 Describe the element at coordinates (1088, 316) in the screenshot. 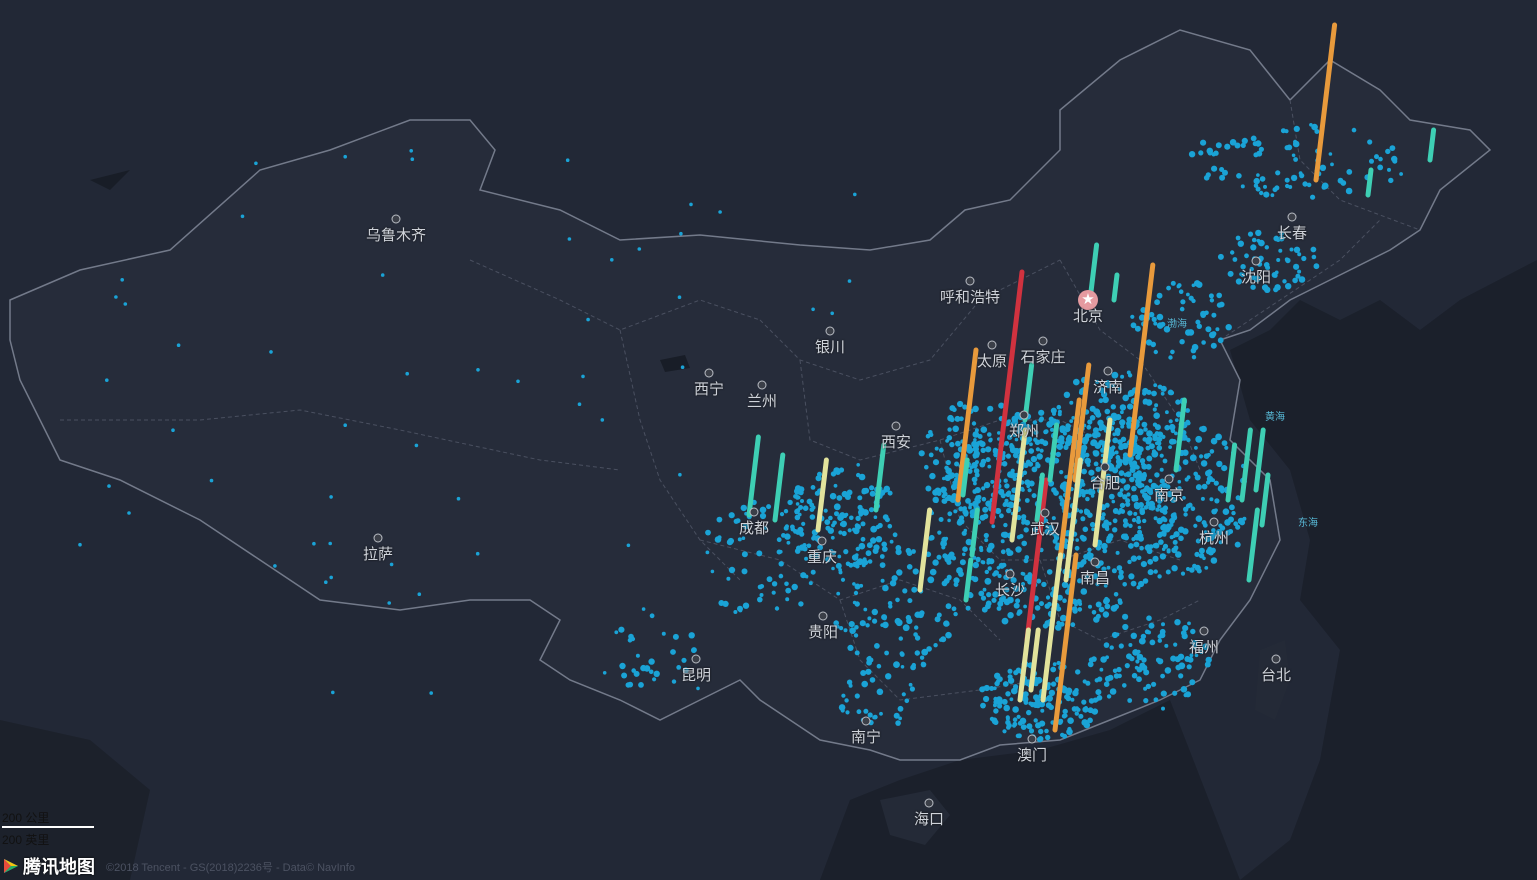

I see `city-label: 北京` at that location.